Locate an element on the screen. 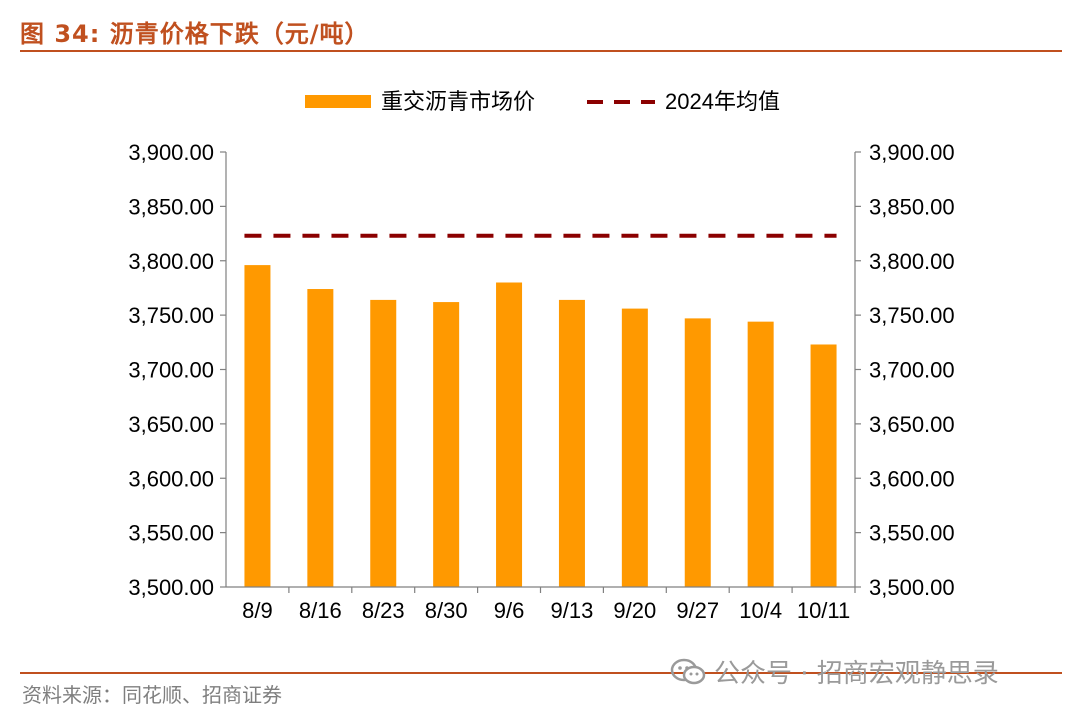 This screenshot has width=1080, height=714. x-tick-label: 10/11 is located at coordinates (823, 610).